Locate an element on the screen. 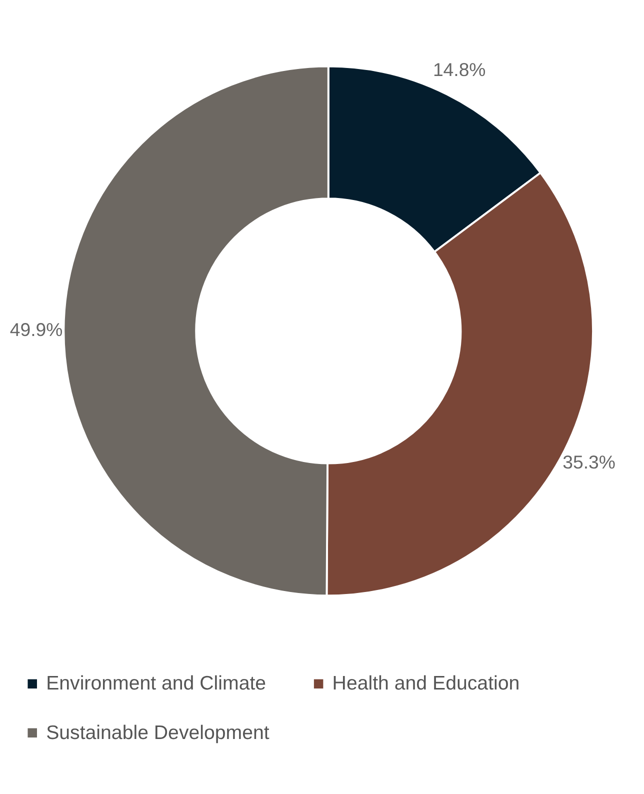 The width and height of the screenshot is (644, 794). data-label: 35.3% is located at coordinates (589, 462).